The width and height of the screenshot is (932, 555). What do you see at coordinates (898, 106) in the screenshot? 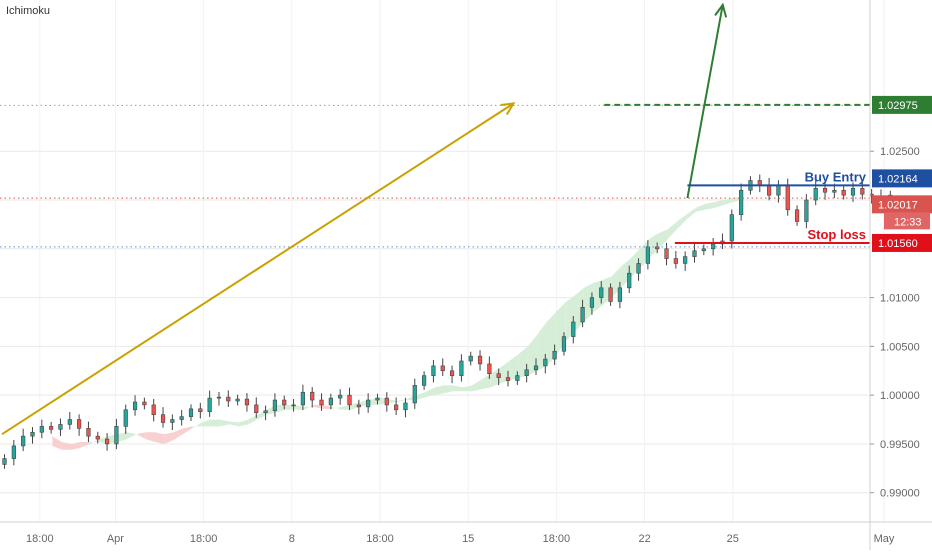
I see `target-tag-label: 1.02975` at bounding box center [898, 106].